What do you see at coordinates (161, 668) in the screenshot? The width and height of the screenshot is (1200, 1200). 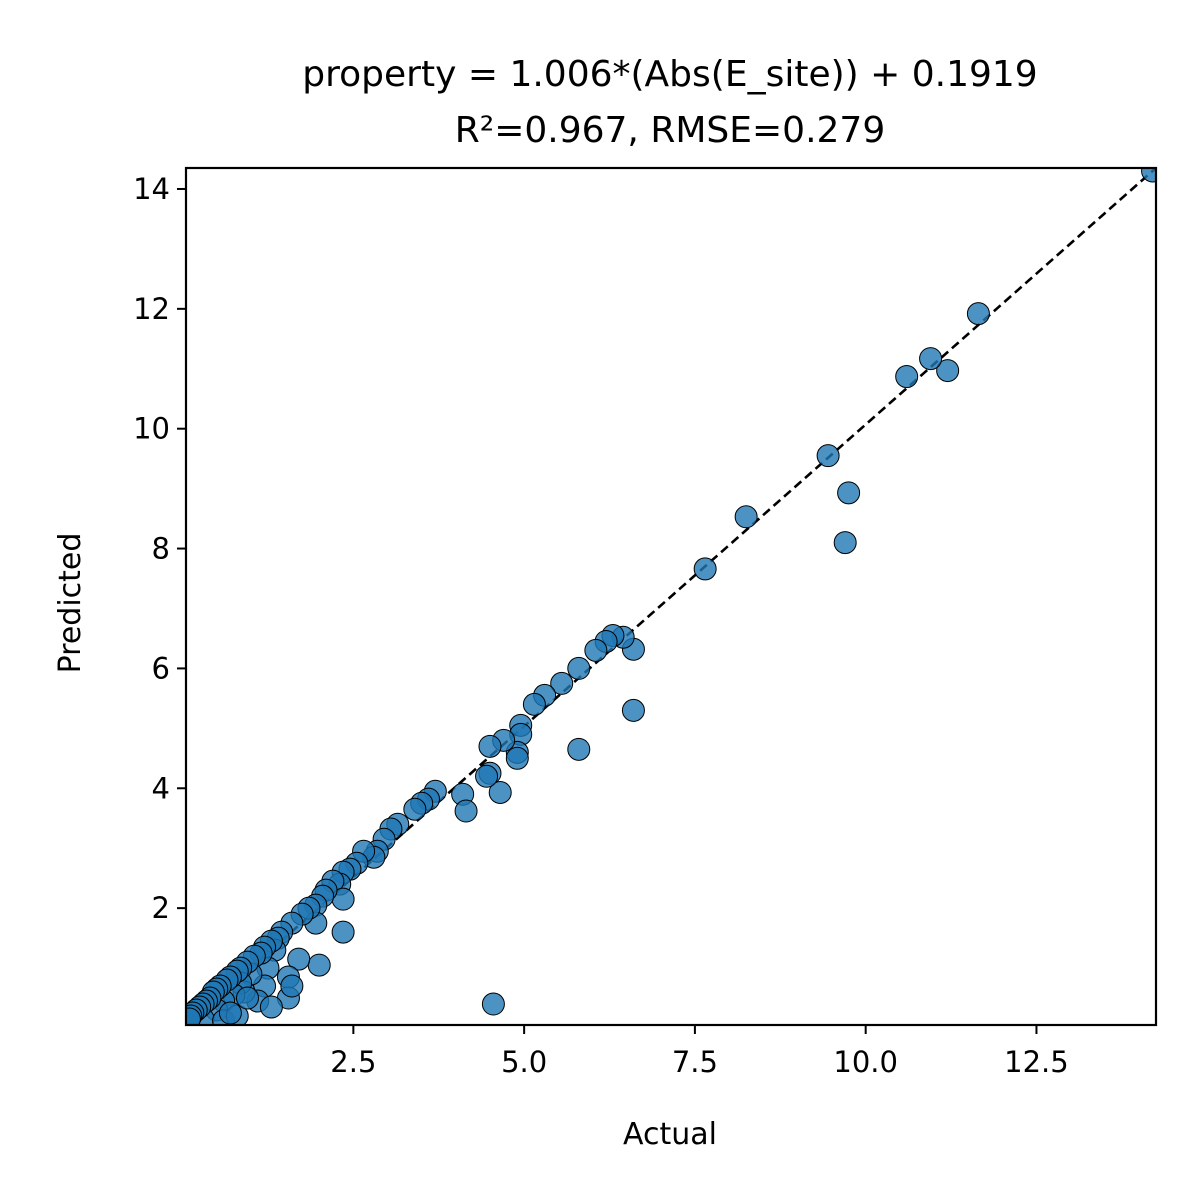 I see `y-tick-label: 6` at bounding box center [161, 668].